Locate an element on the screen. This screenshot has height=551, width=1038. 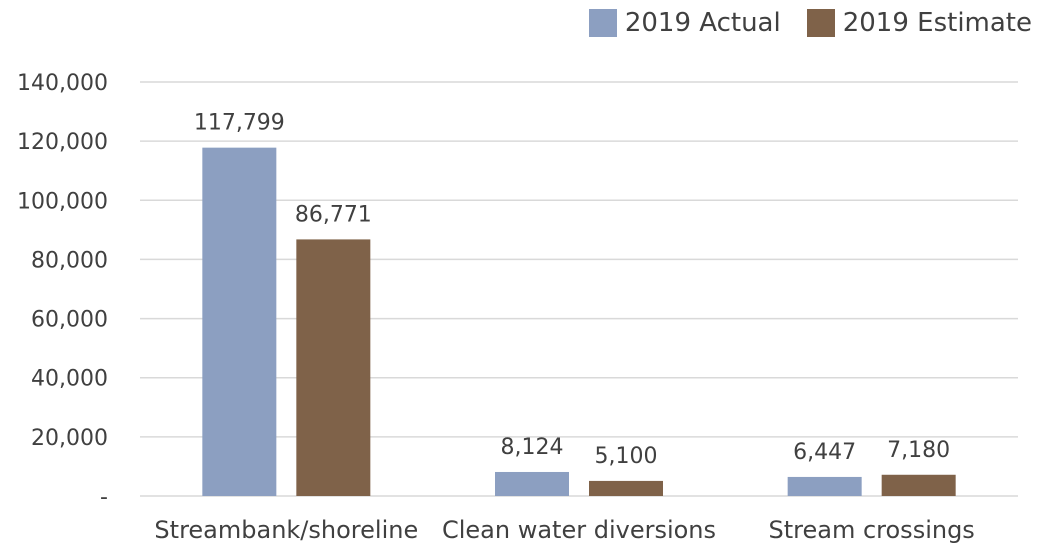
data-label: 117,799 is located at coordinates (239, 123).